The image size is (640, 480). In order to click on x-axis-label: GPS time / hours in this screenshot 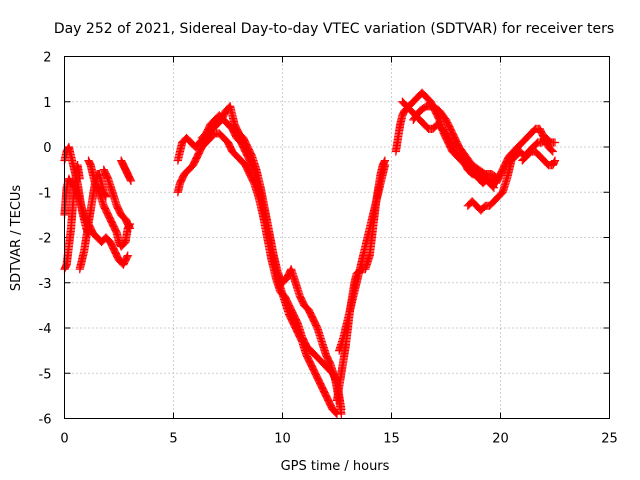, I will do `click(335, 466)`.